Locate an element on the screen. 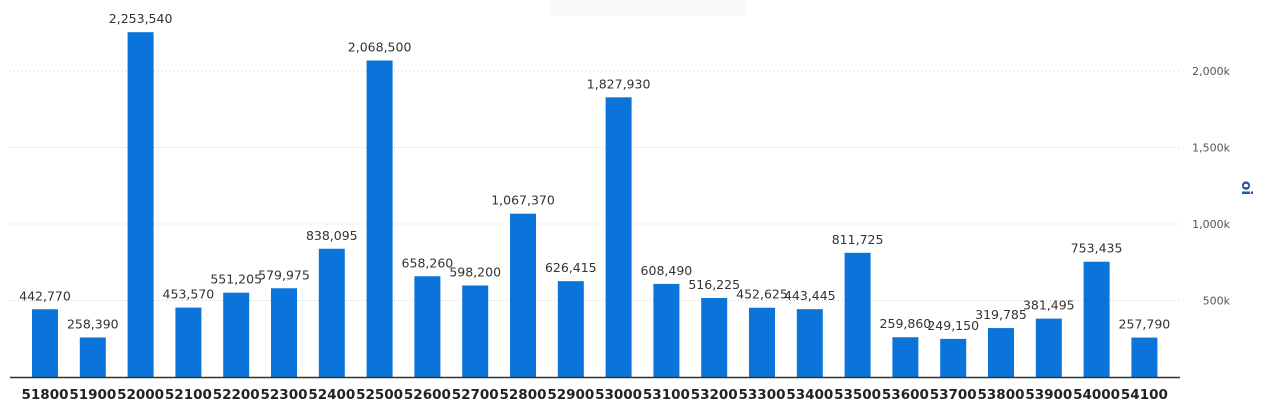  bar-value-label: 579,975 is located at coordinates (284, 274).